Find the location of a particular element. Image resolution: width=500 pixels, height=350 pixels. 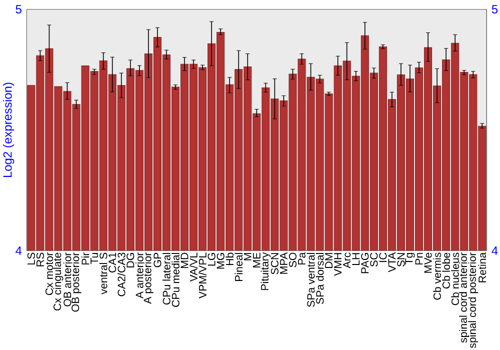

x-tick-label: GP is located at coordinates (158, 260).